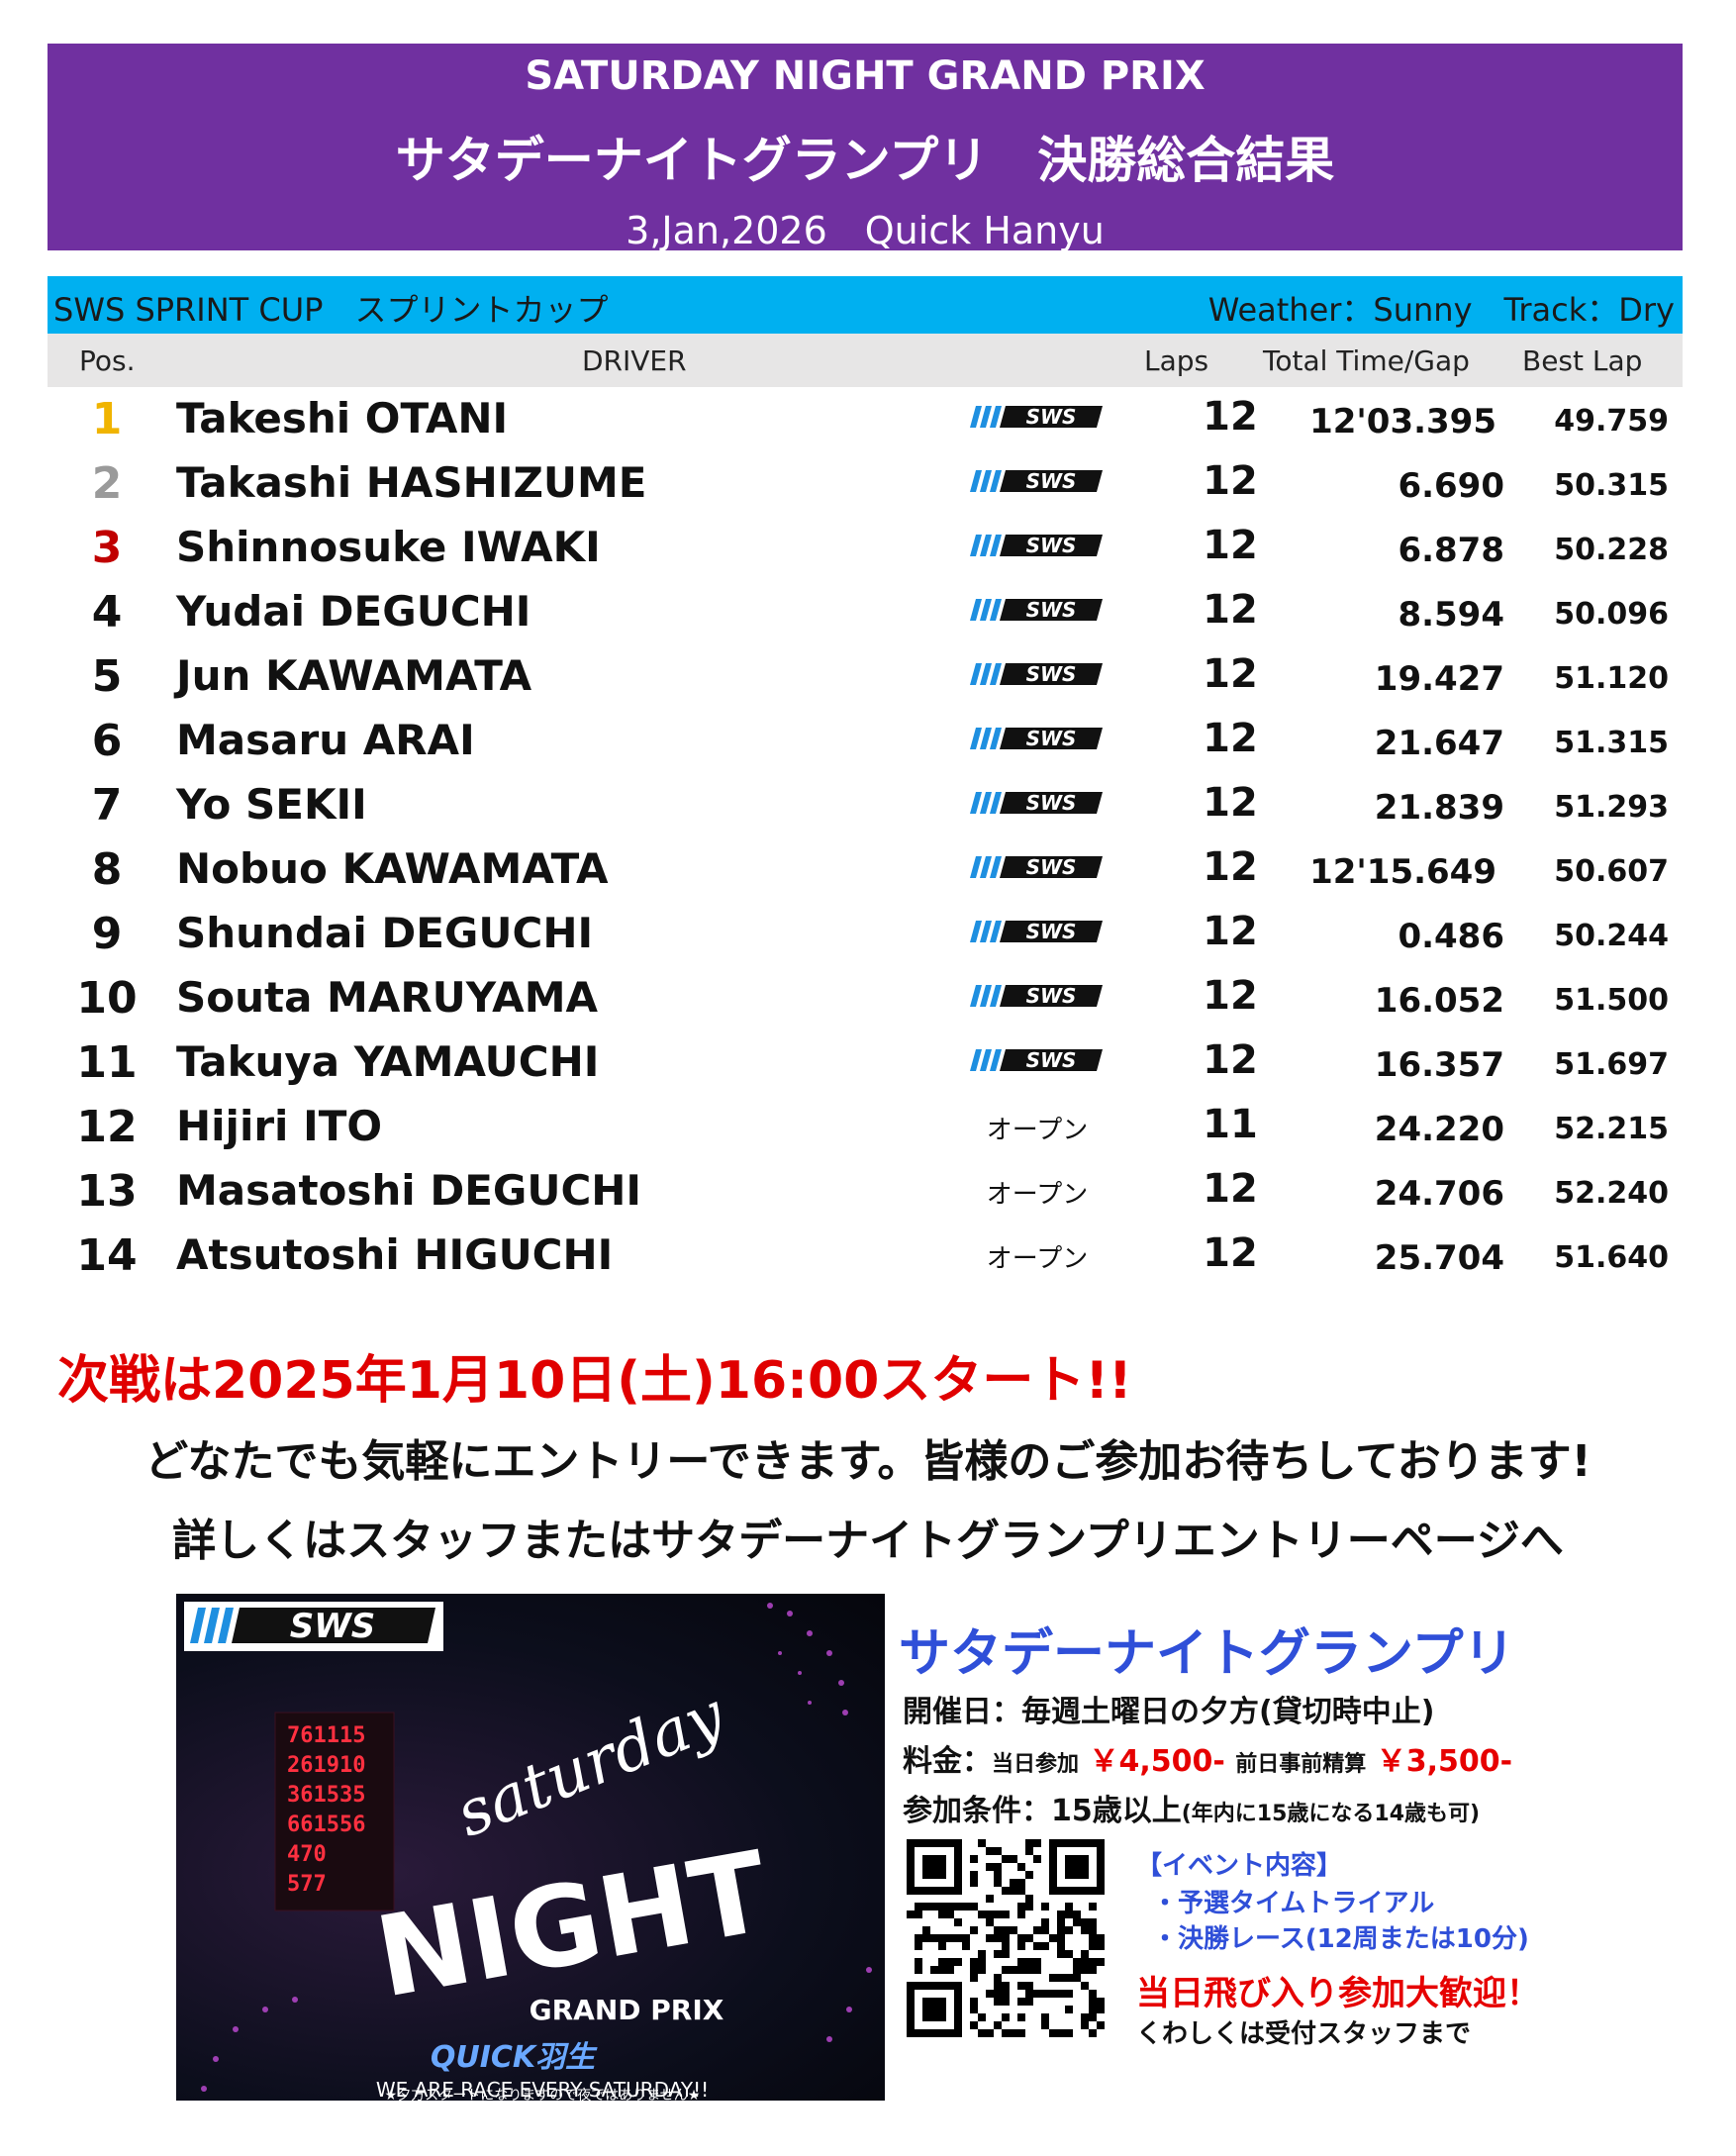  What do you see at coordinates (385, 933) in the screenshot?
I see `driver-name: Shundai DEGUCHI` at bounding box center [385, 933].